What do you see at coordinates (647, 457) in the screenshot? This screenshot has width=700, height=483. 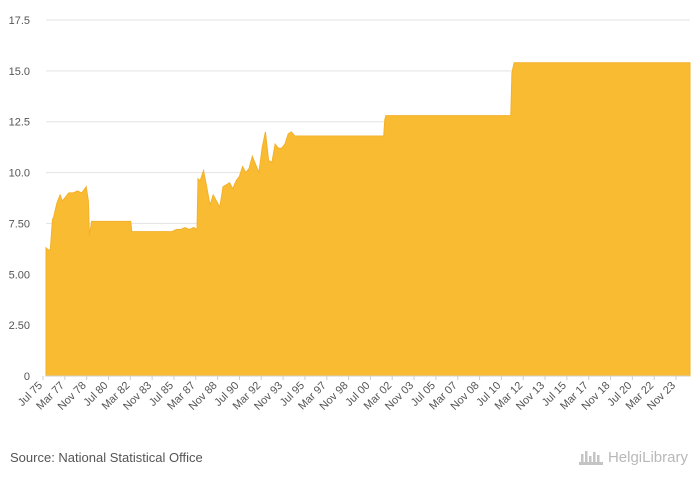 I see `brand-name: HelgiLibrary` at bounding box center [647, 457].